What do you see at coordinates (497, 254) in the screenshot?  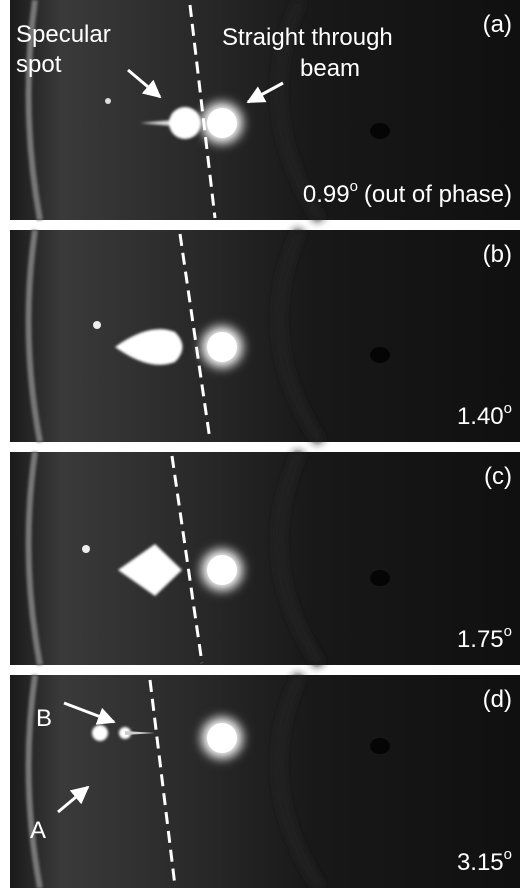 I see `panel-label: (b)` at bounding box center [497, 254].